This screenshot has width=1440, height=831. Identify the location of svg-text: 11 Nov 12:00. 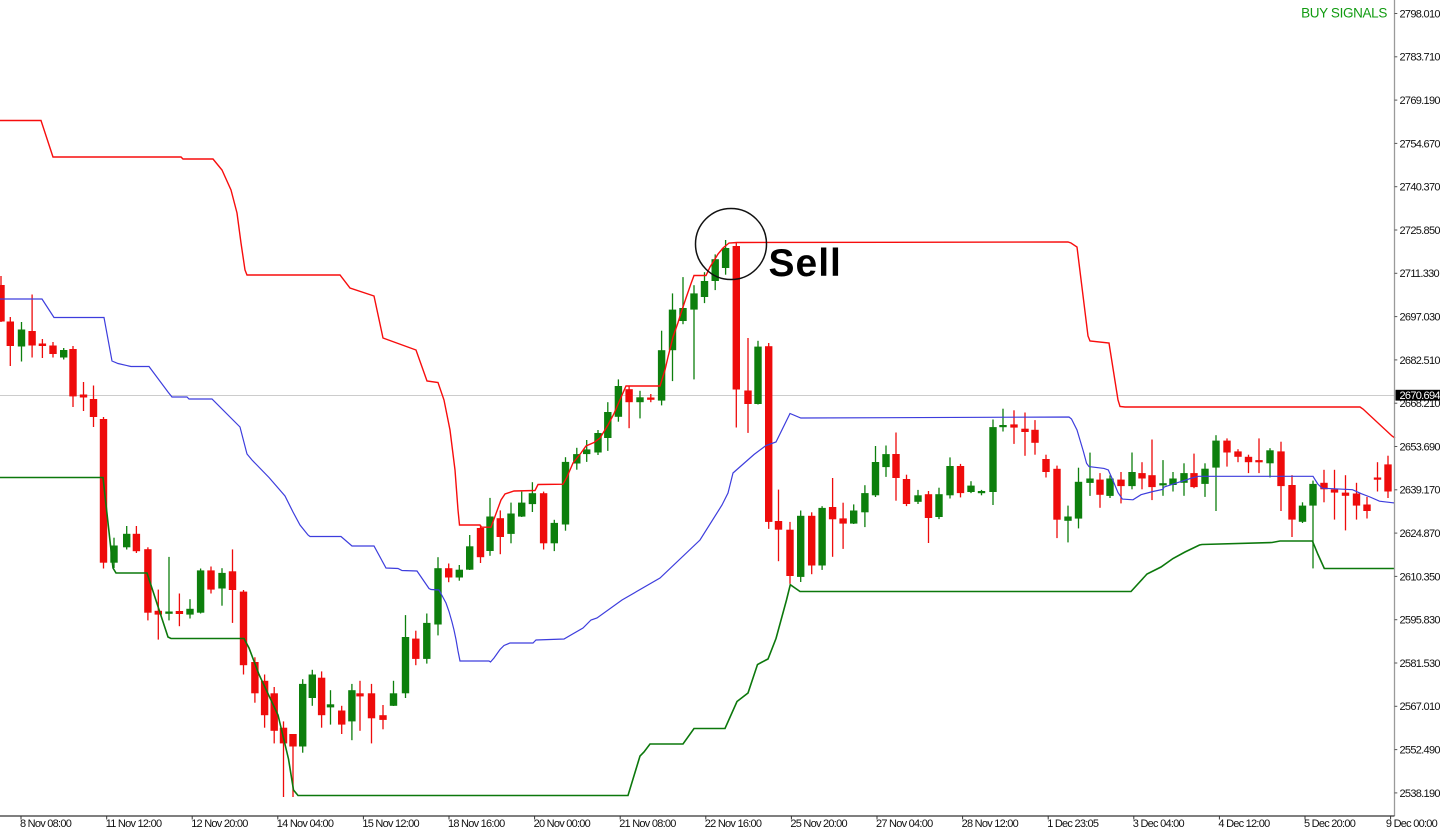
(134, 824).